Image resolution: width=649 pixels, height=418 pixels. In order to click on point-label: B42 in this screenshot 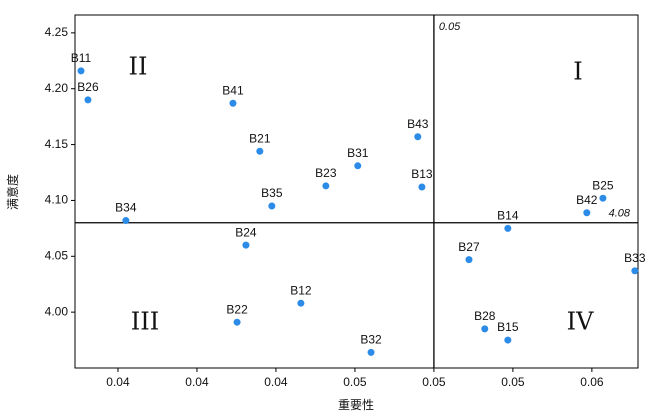, I will do `click(587, 200)`.